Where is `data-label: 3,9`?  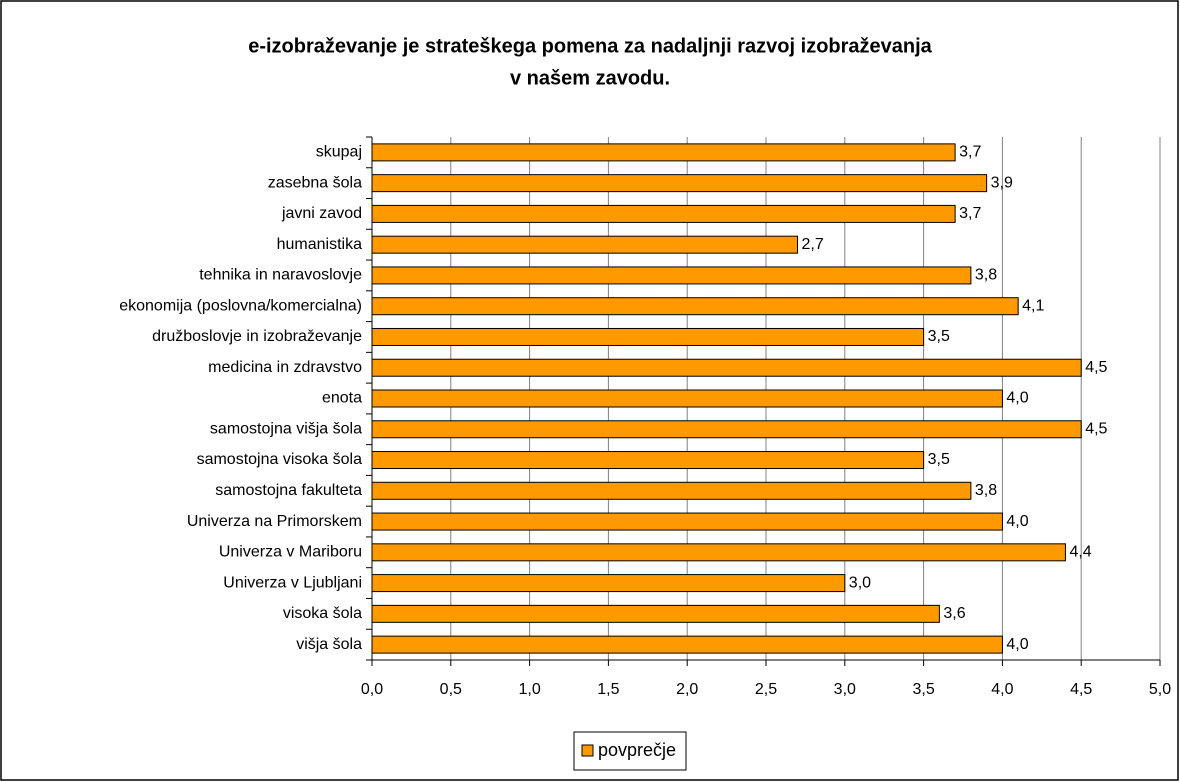 data-label: 3,9 is located at coordinates (1002, 182).